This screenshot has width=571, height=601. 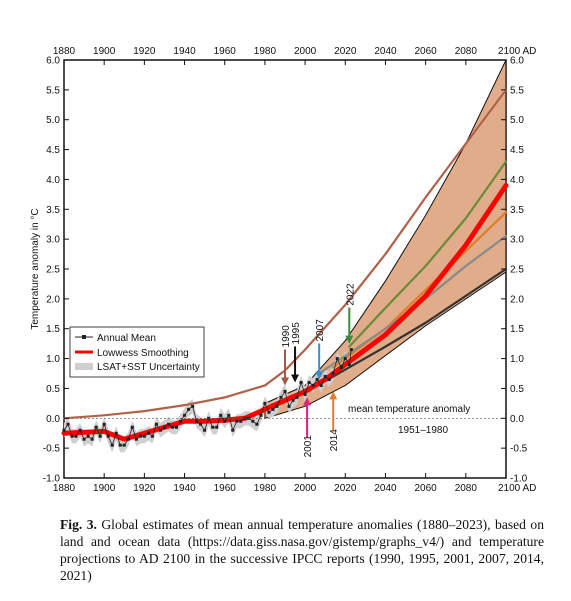 I want to click on y-tick-label-right: 2.5, so click(x=517, y=270).